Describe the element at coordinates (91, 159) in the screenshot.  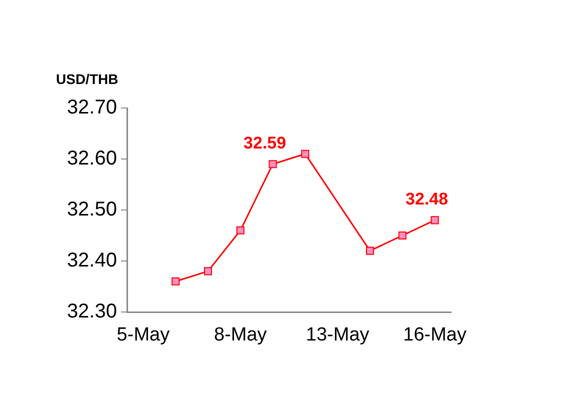
I see `y-tick-label: 32.60` at that location.